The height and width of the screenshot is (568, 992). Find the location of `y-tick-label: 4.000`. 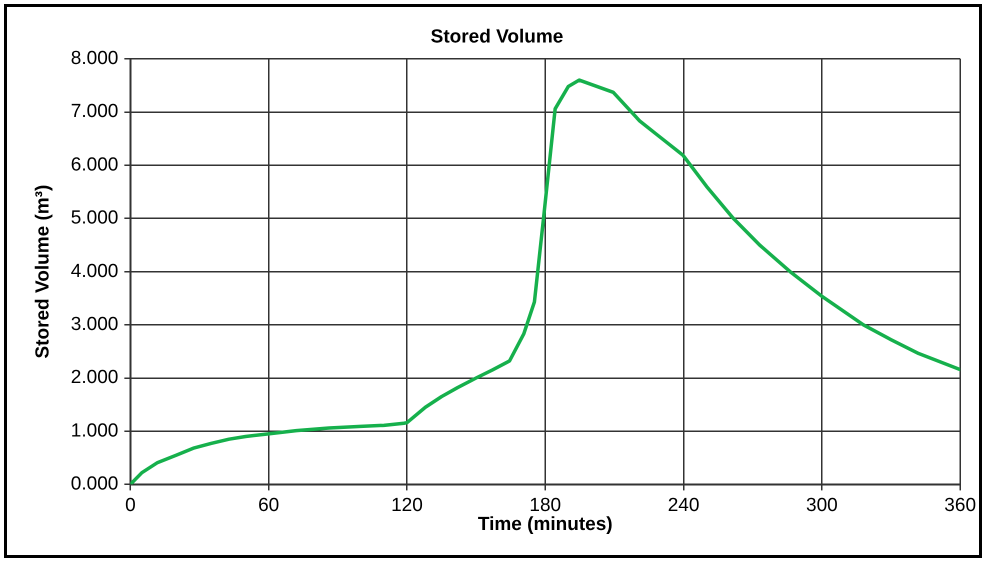

y-tick-label: 4.000 is located at coordinates (94, 271).